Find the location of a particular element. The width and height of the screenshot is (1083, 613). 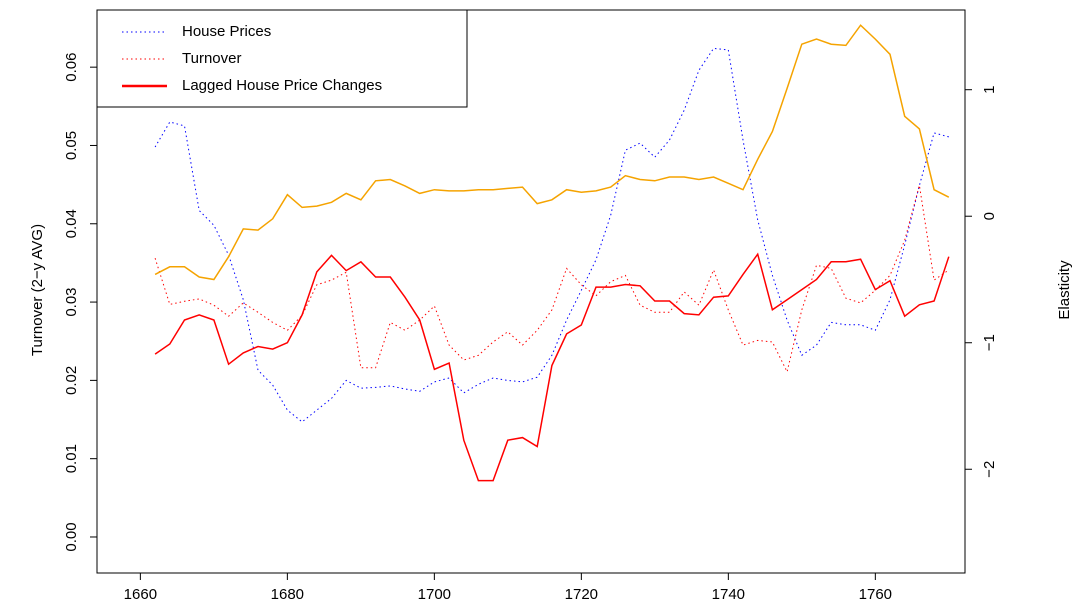

legend-label: Lagged House Price Changes is located at coordinates (282, 85).